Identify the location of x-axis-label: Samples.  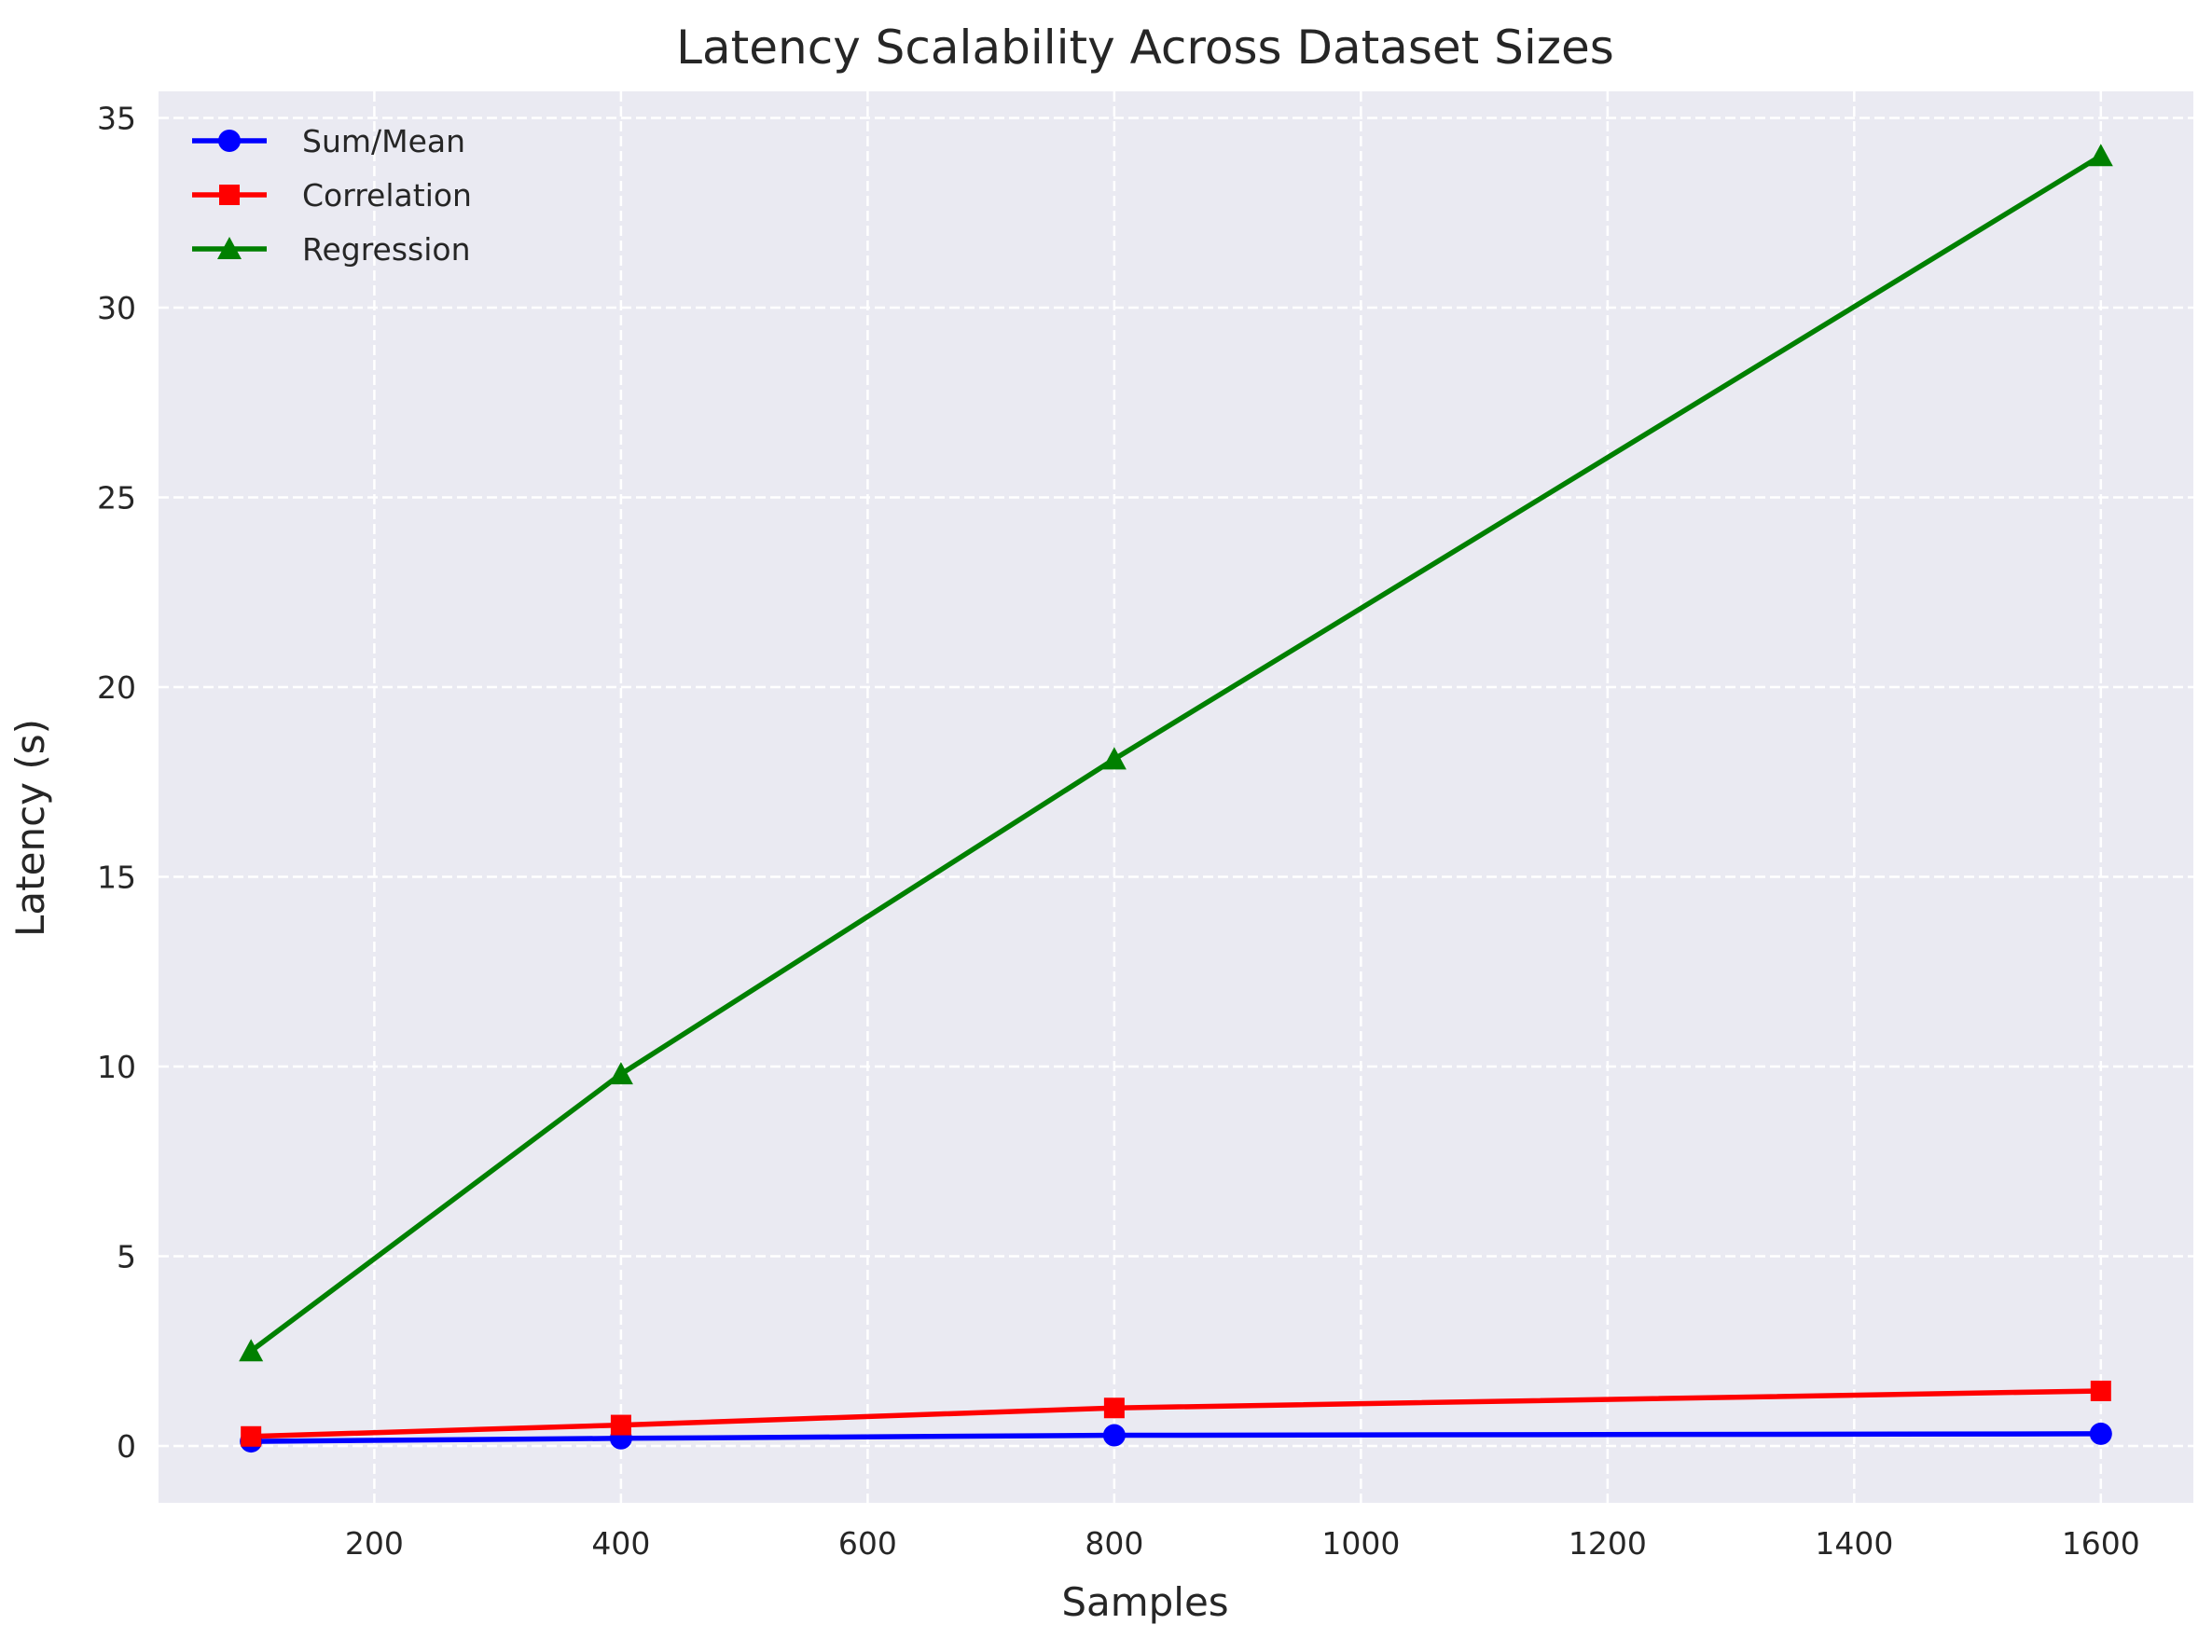
(1144, 1602).